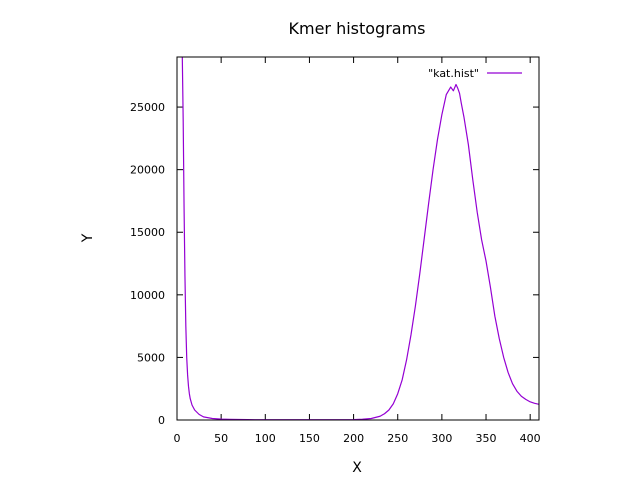 This screenshot has width=640, height=480. Describe the element at coordinates (356, 28) in the screenshot. I see `chart-title: Kmer histograms` at that location.